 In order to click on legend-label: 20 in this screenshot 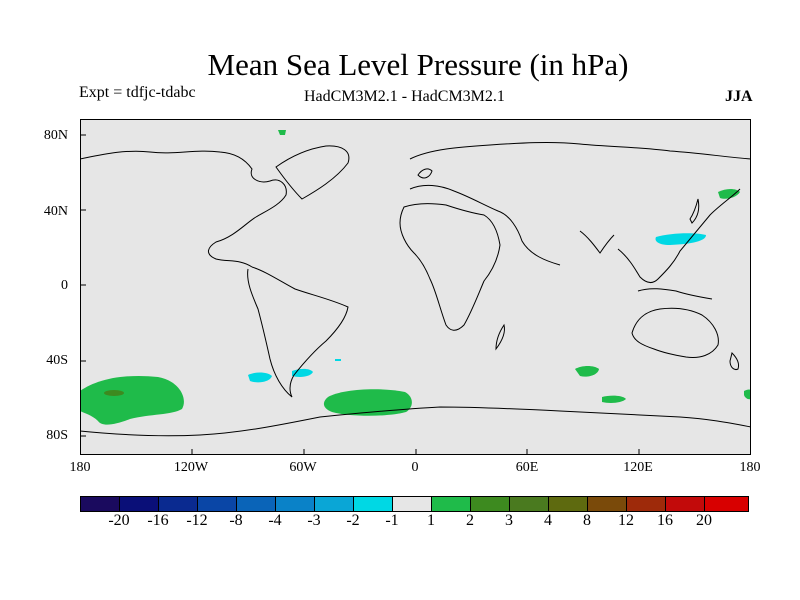, I will do `click(704, 520)`.